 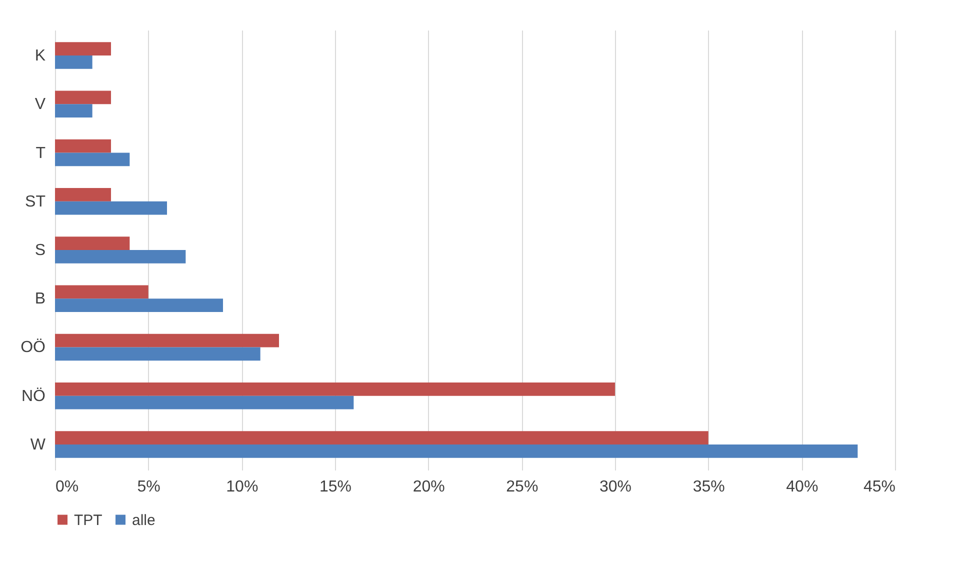 I want to click on y-tick-label: ST, so click(x=35, y=201).